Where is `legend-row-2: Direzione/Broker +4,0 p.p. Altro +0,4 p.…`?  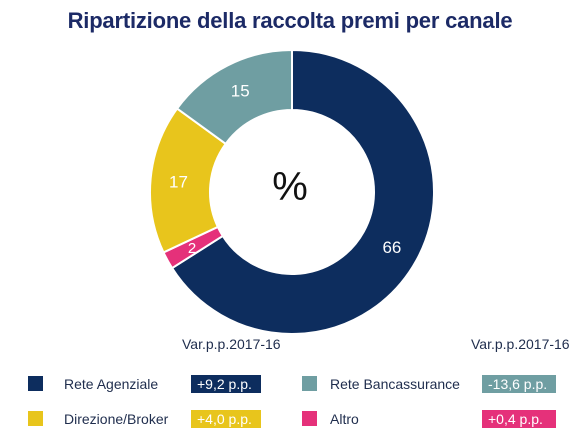 legend-row-2: Direzione/Broker +4,0 p.p. Altro +0,4 p.… is located at coordinates (290, 420).